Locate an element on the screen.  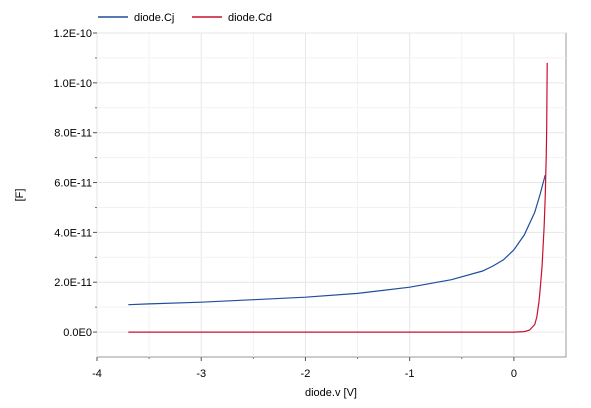
x-tick-label: 0 is located at coordinates (514, 374).